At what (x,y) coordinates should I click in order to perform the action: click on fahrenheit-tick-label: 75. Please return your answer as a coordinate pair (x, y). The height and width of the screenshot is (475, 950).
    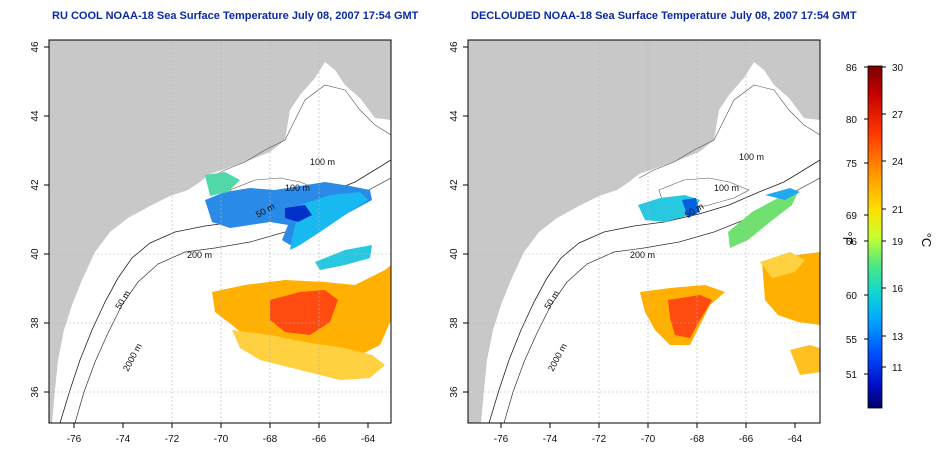
    Looking at the image, I should click on (852, 164).